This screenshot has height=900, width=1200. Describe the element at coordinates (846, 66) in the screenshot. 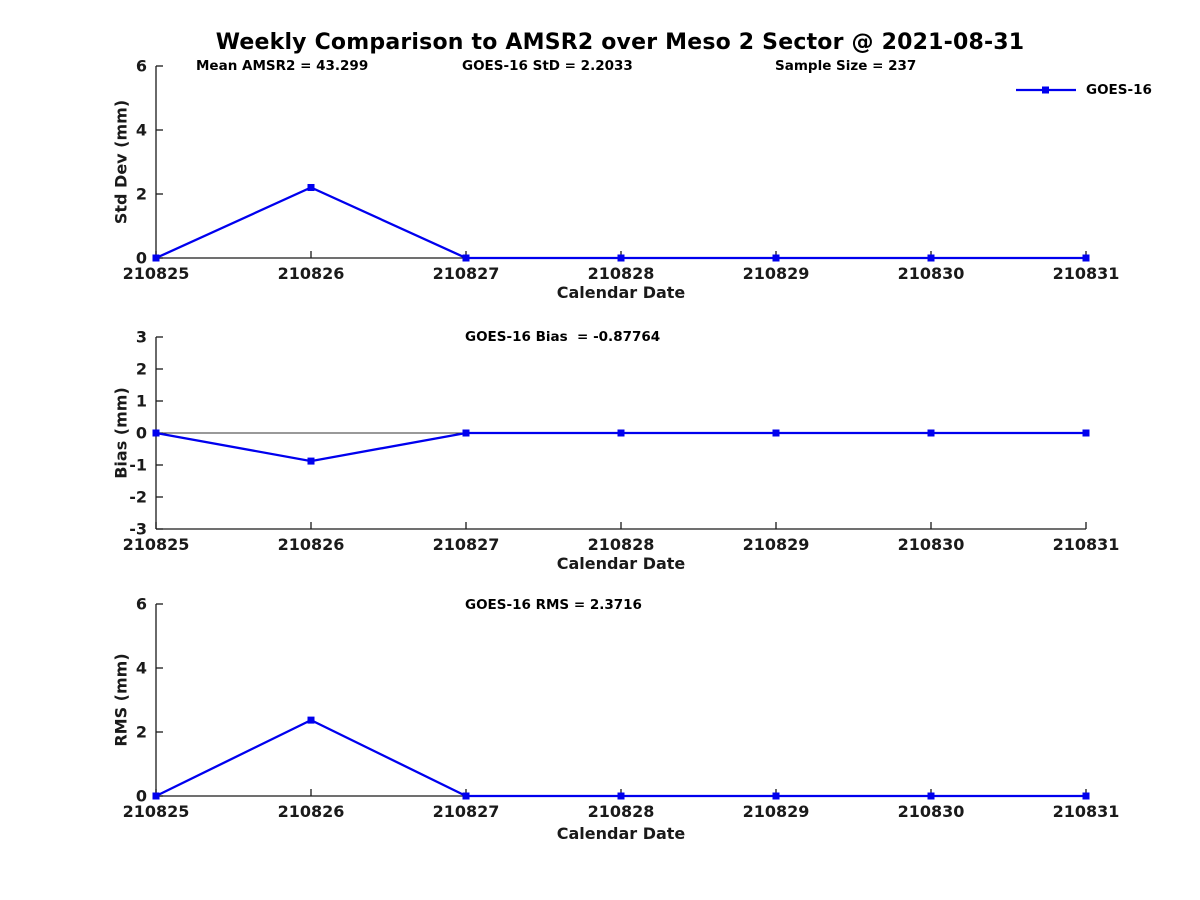

I see `annotation-sample-size: Sample Size = 237` at that location.